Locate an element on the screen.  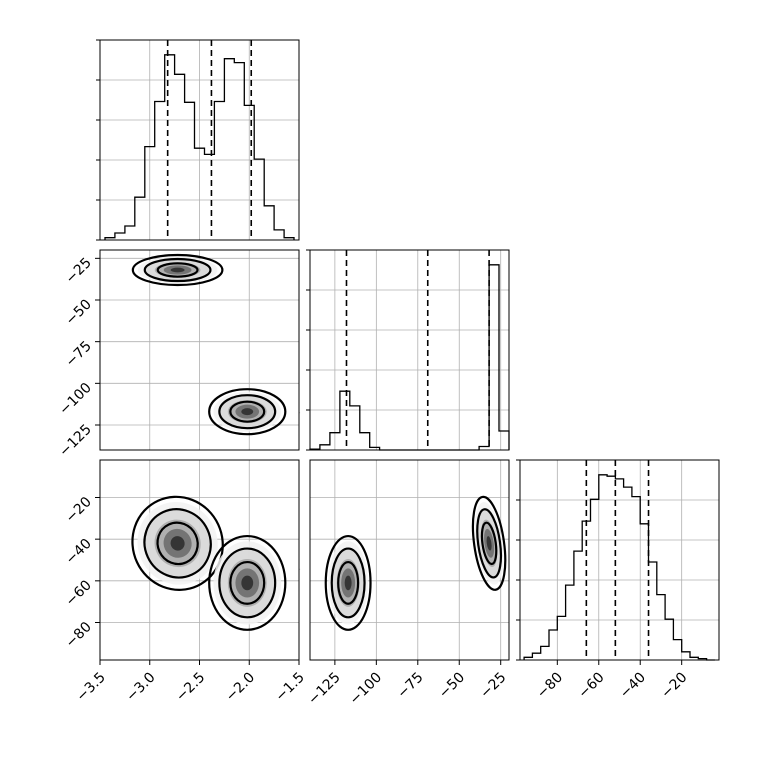
x-tick-label: −2.0 is located at coordinates (240, 687).